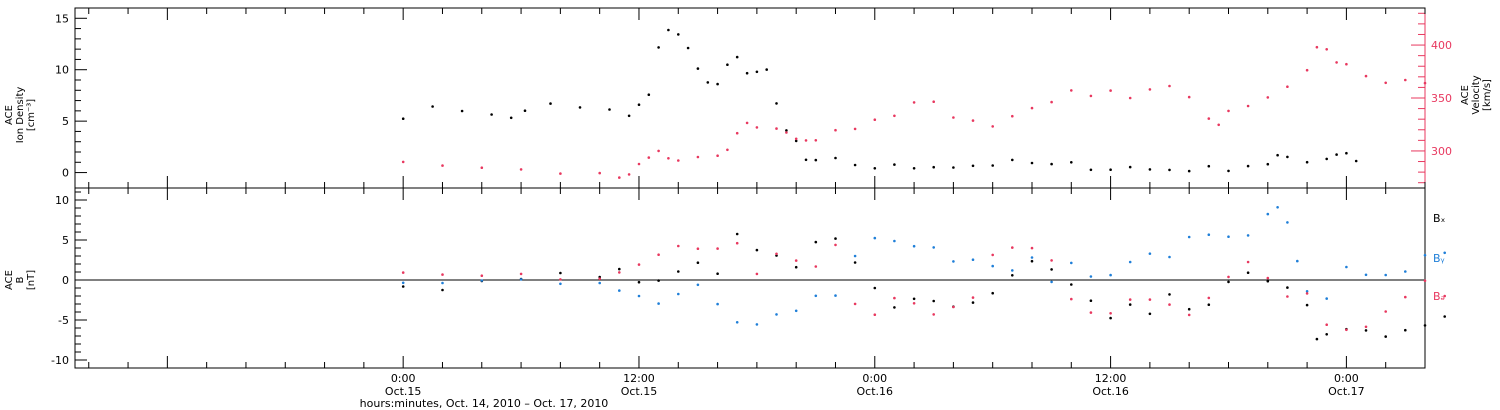  Describe the element at coordinates (1439, 258) in the screenshot. I see `legend-by: Bᵧ` at that location.